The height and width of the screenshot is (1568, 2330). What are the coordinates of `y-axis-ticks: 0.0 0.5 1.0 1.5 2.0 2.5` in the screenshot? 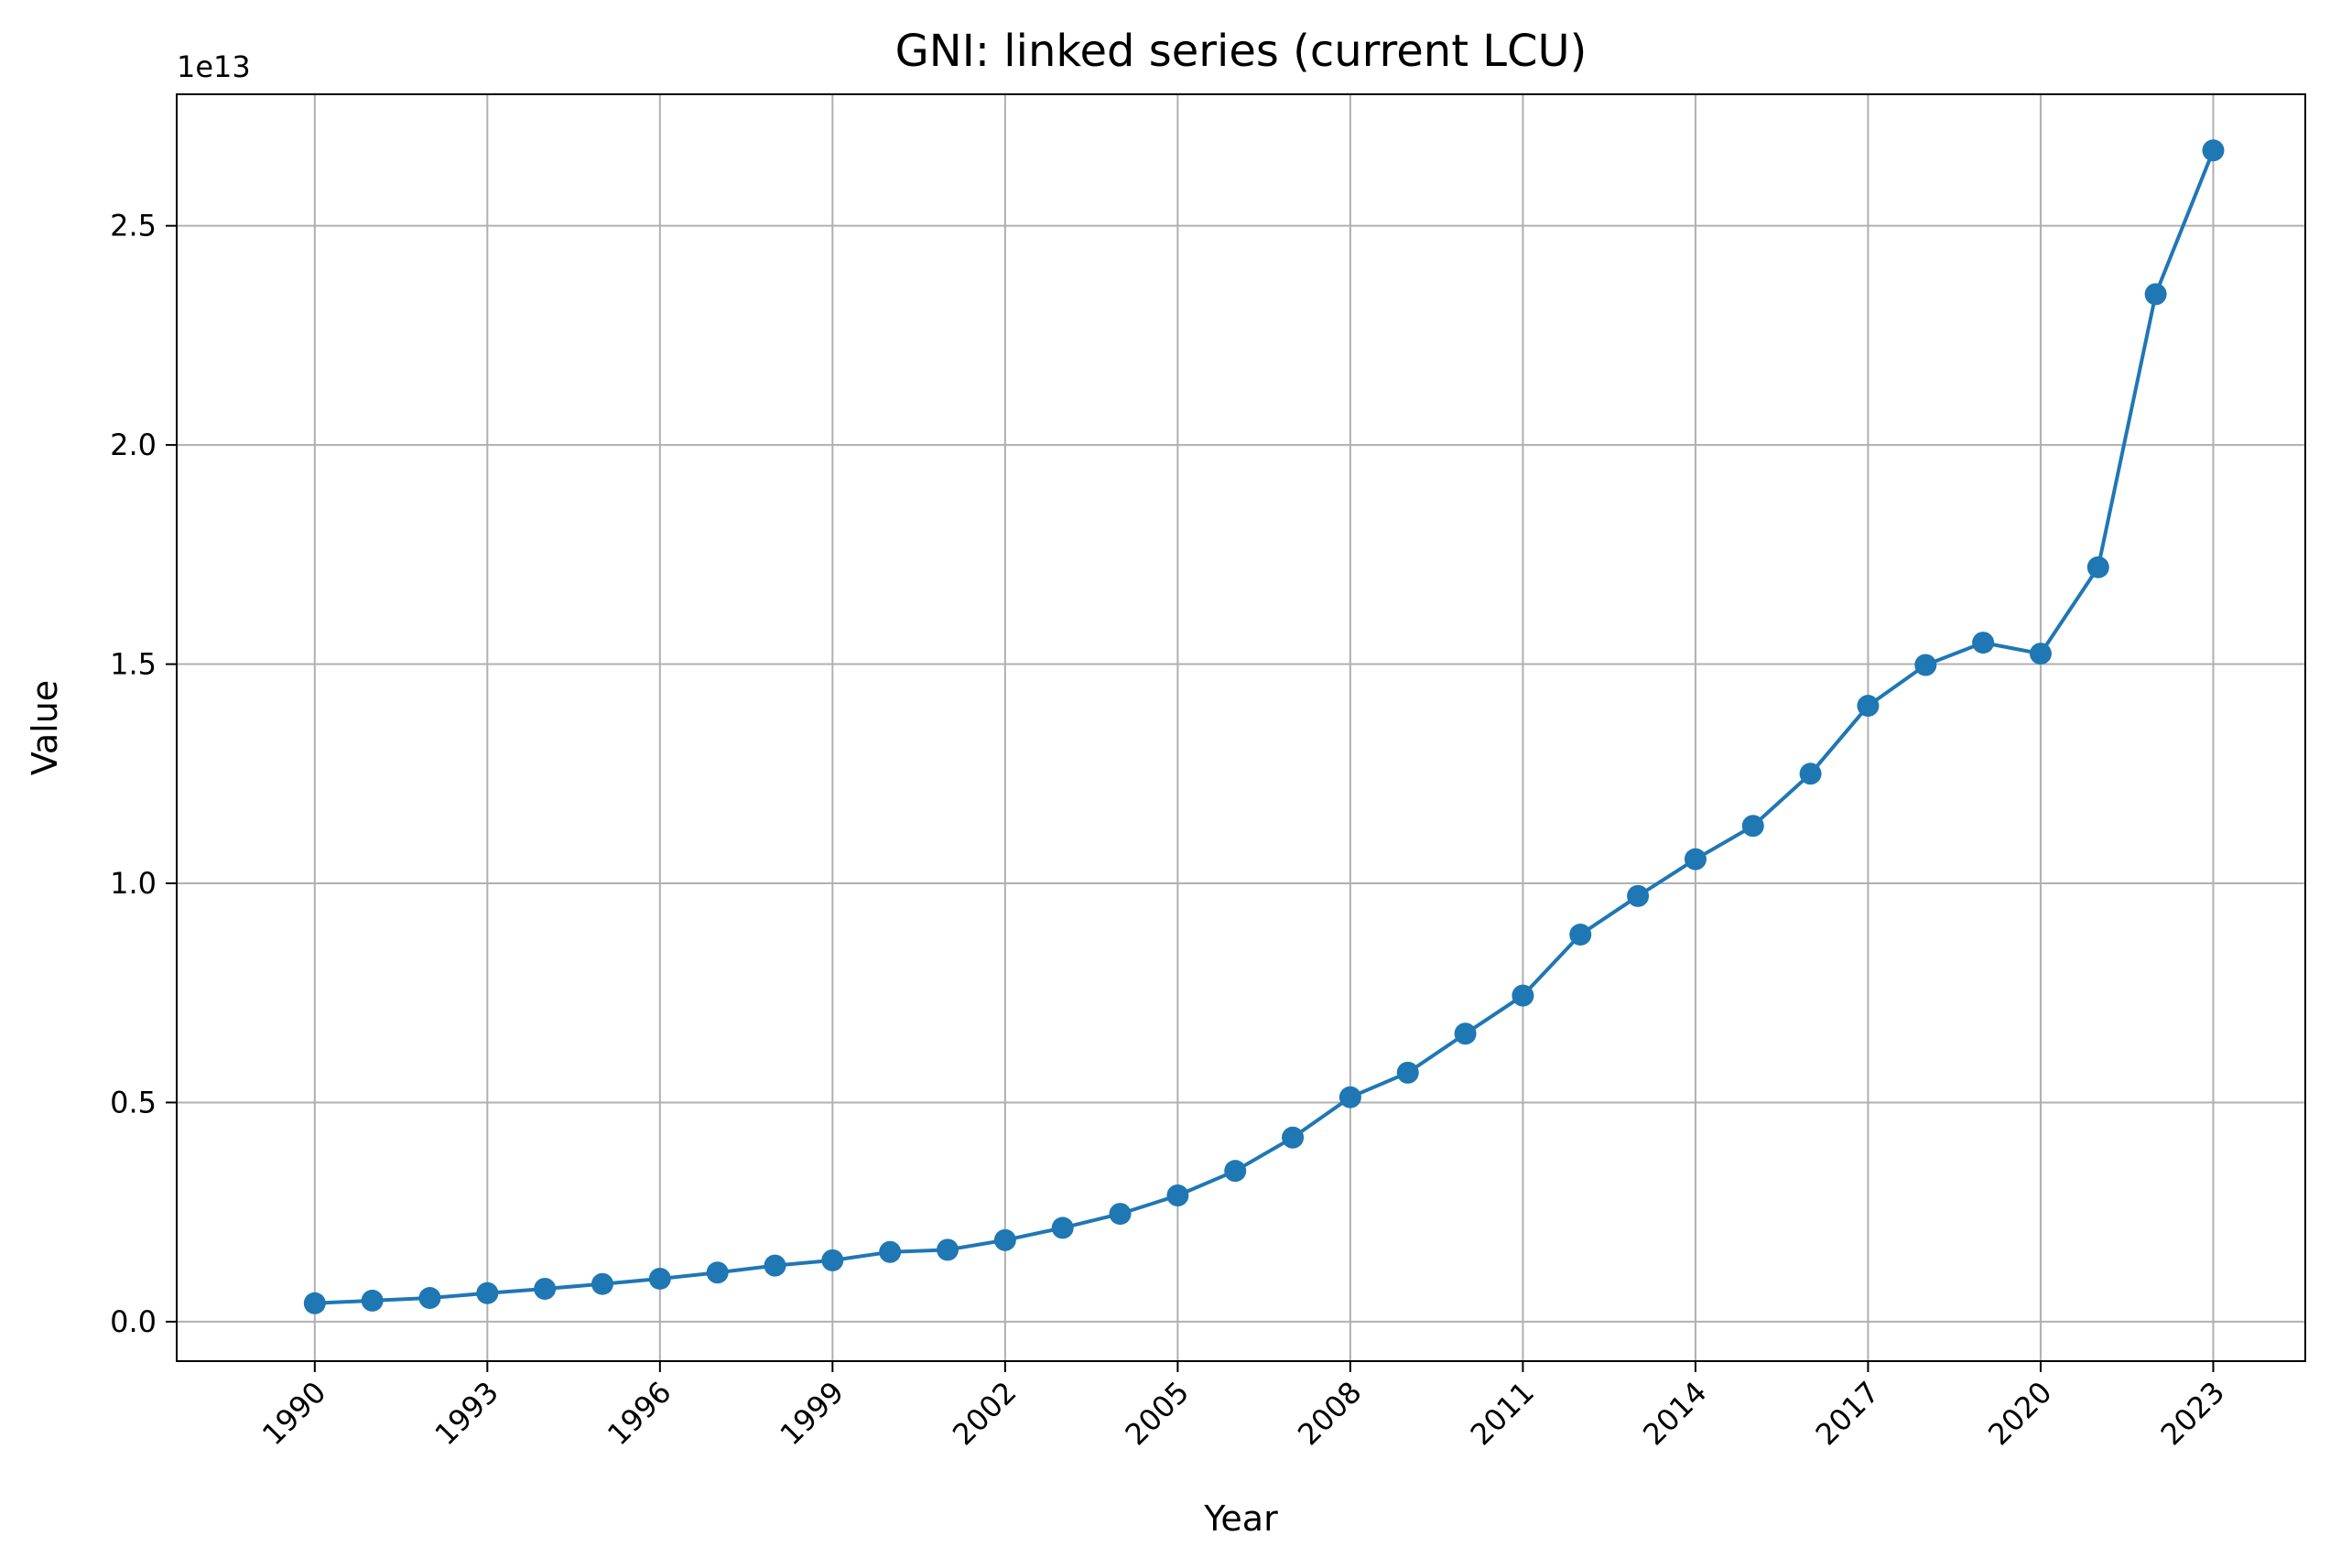 It's located at (143, 774).